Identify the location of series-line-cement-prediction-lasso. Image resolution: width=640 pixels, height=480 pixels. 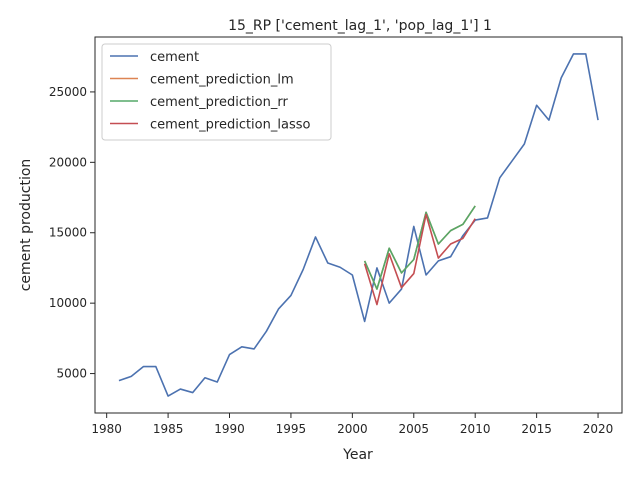
(419, 259).